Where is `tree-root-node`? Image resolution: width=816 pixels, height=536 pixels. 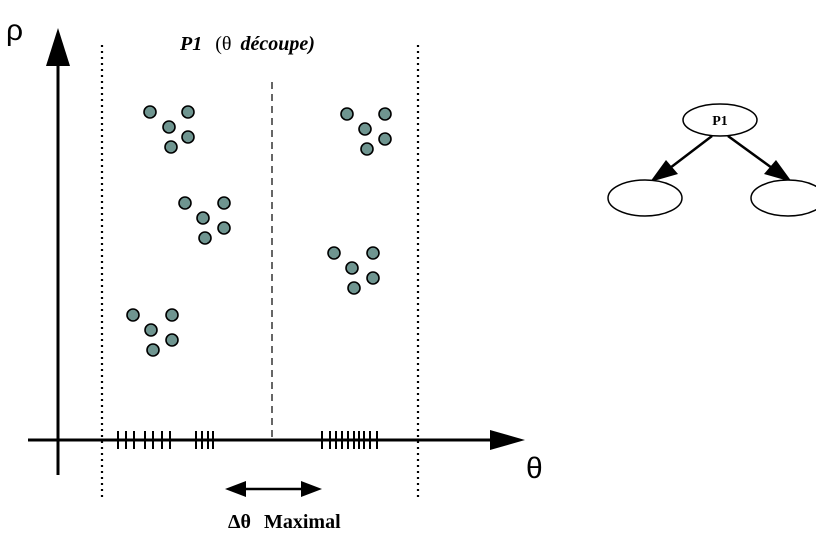
tree-root-node is located at coordinates (720, 120).